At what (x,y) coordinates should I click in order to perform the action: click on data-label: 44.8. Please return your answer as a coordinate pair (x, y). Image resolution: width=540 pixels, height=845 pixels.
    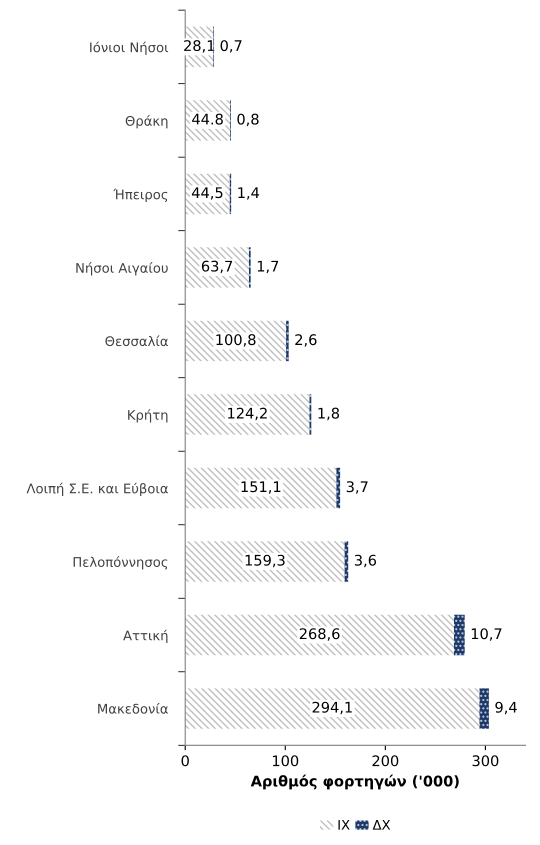
    Looking at the image, I should click on (207, 119).